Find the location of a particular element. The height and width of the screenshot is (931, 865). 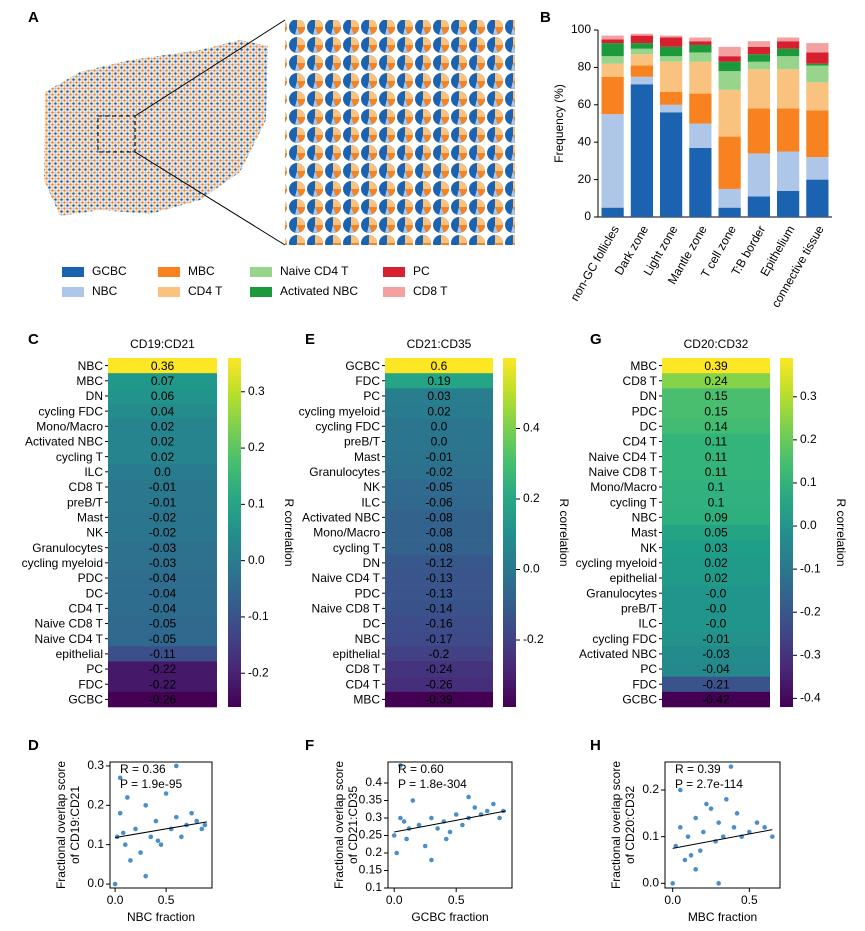

zoom-box is located at coordinates (116, 134).